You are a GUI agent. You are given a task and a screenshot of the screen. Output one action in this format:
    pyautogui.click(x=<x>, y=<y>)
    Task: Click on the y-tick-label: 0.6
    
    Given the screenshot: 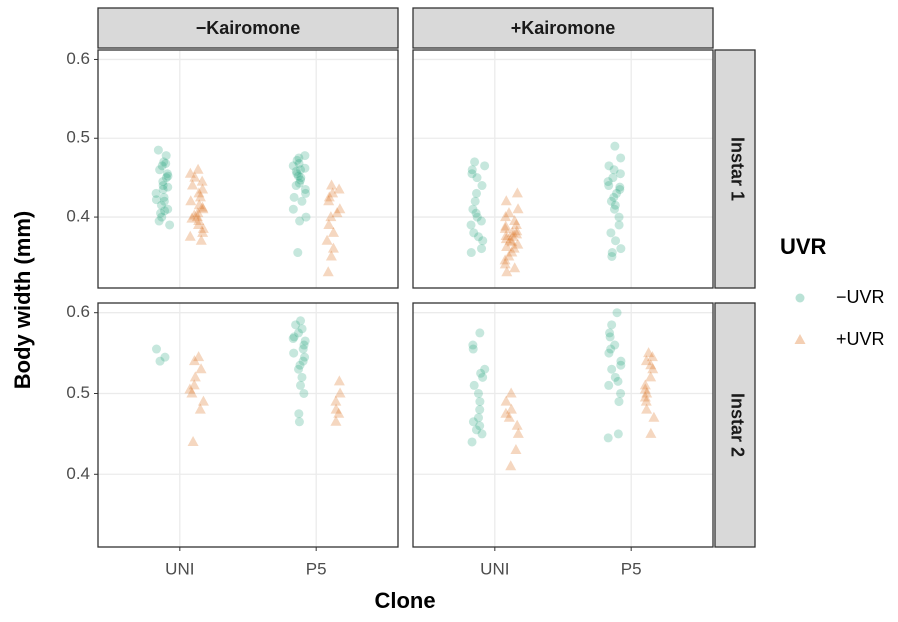 What is the action you would take?
    pyautogui.click(x=78, y=311)
    